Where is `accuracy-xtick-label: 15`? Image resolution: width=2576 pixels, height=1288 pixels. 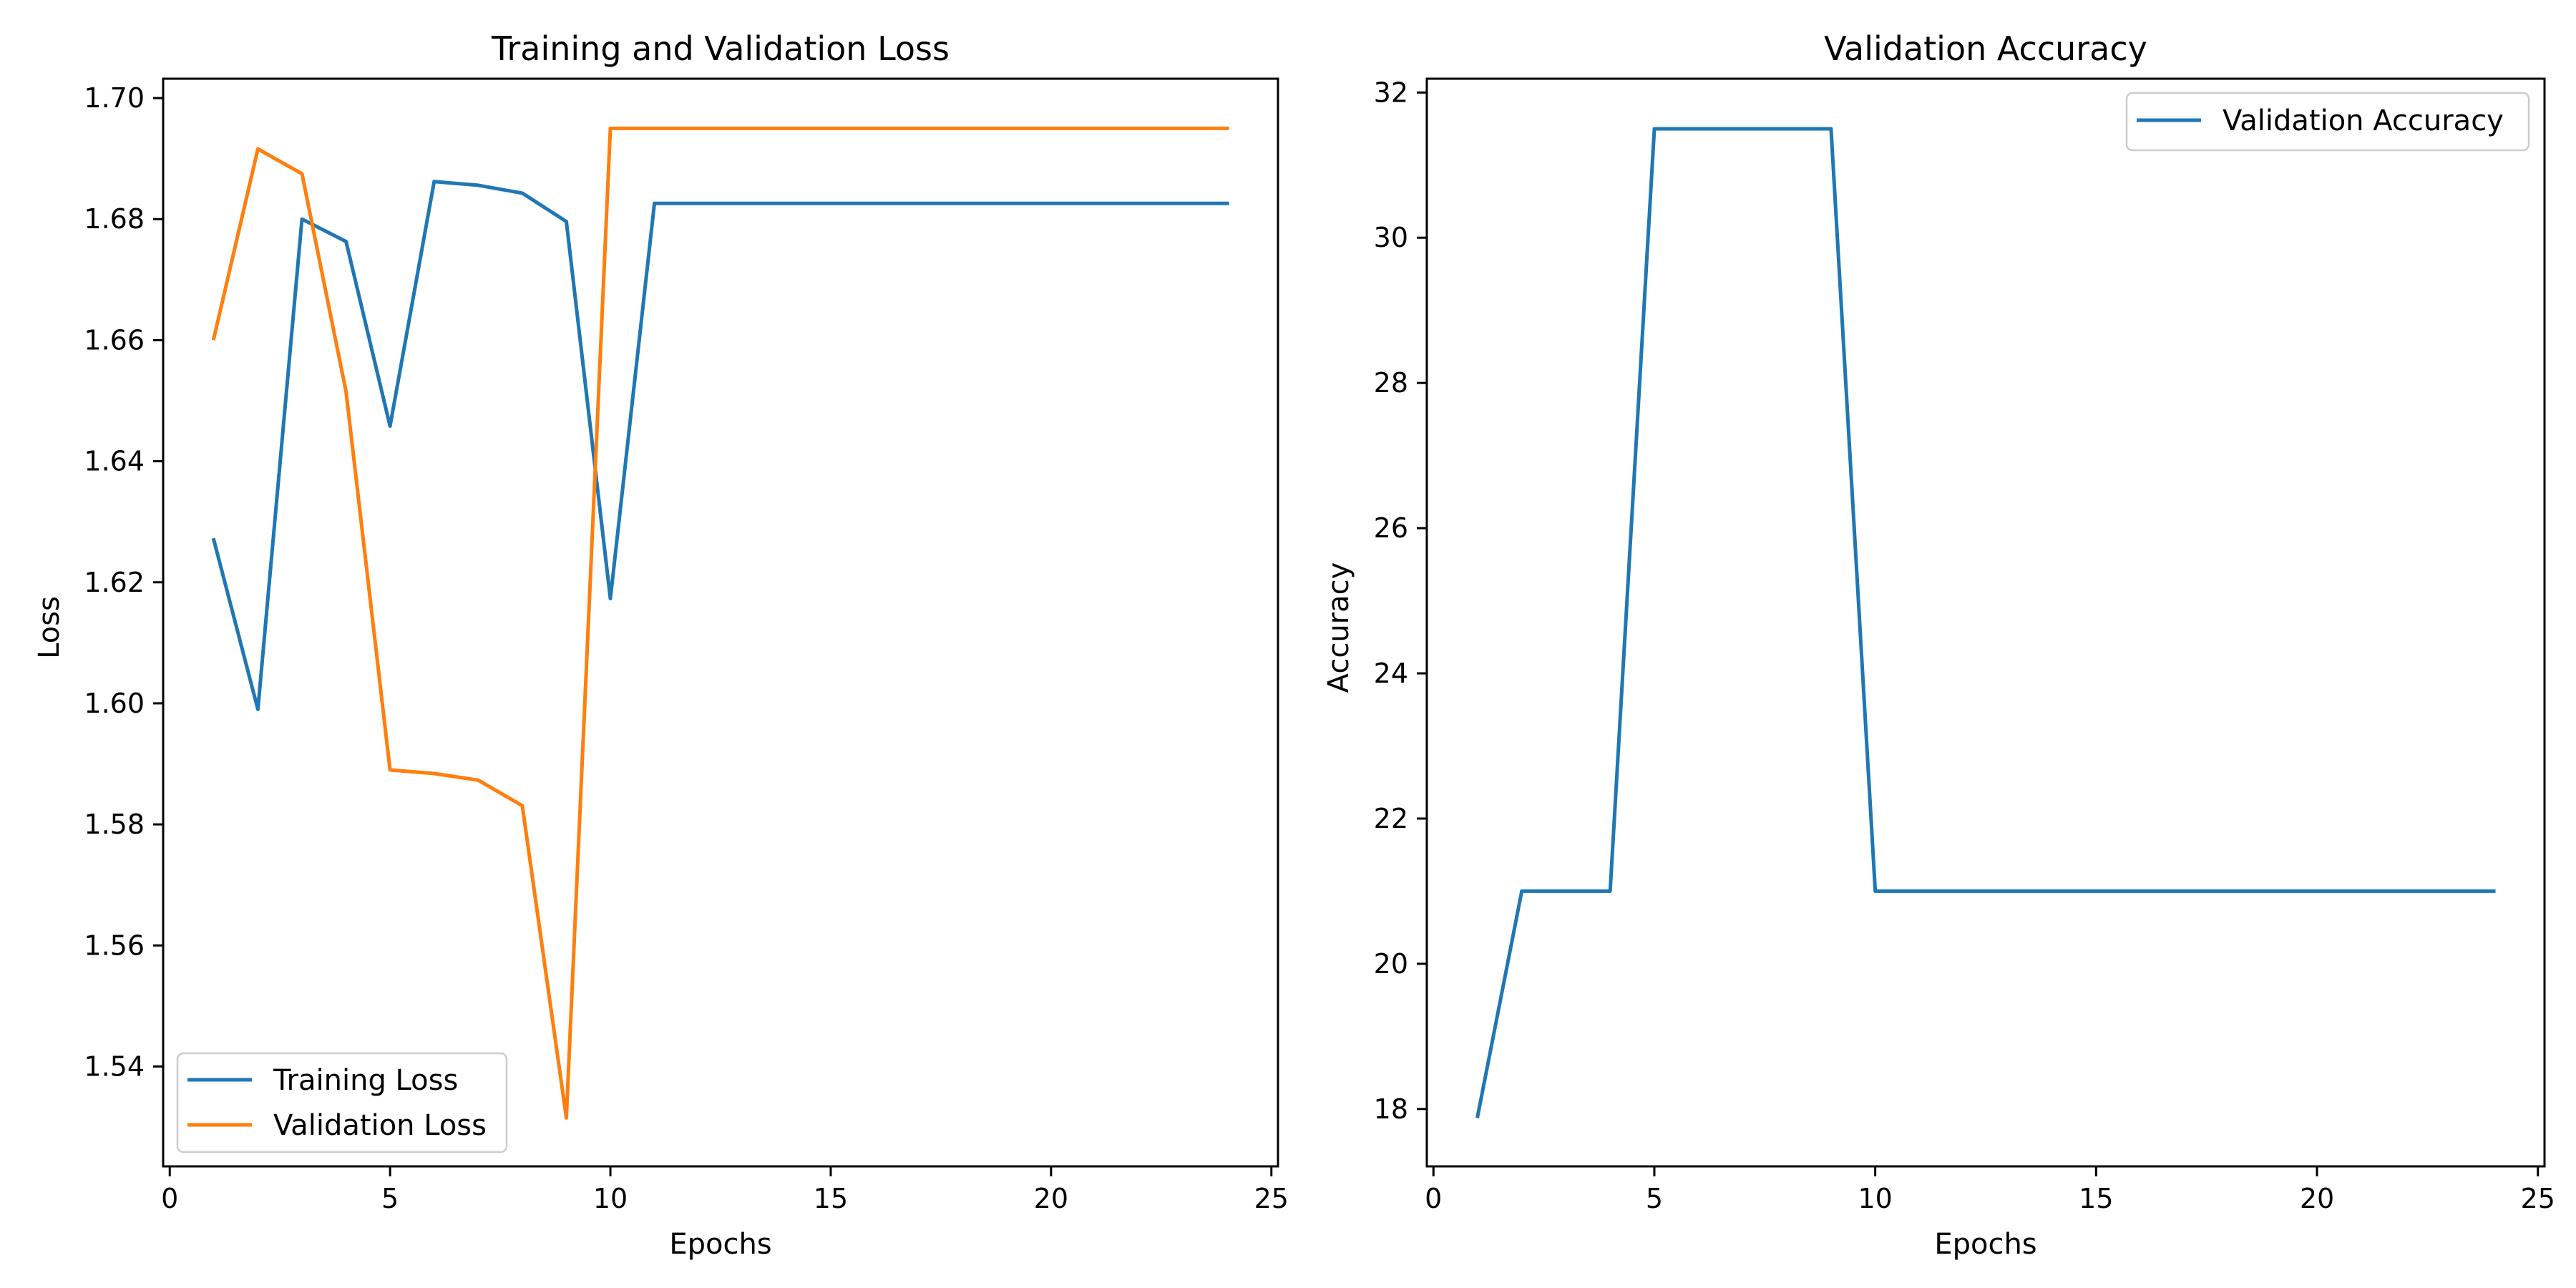 accuracy-xtick-label: 15 is located at coordinates (2096, 1198).